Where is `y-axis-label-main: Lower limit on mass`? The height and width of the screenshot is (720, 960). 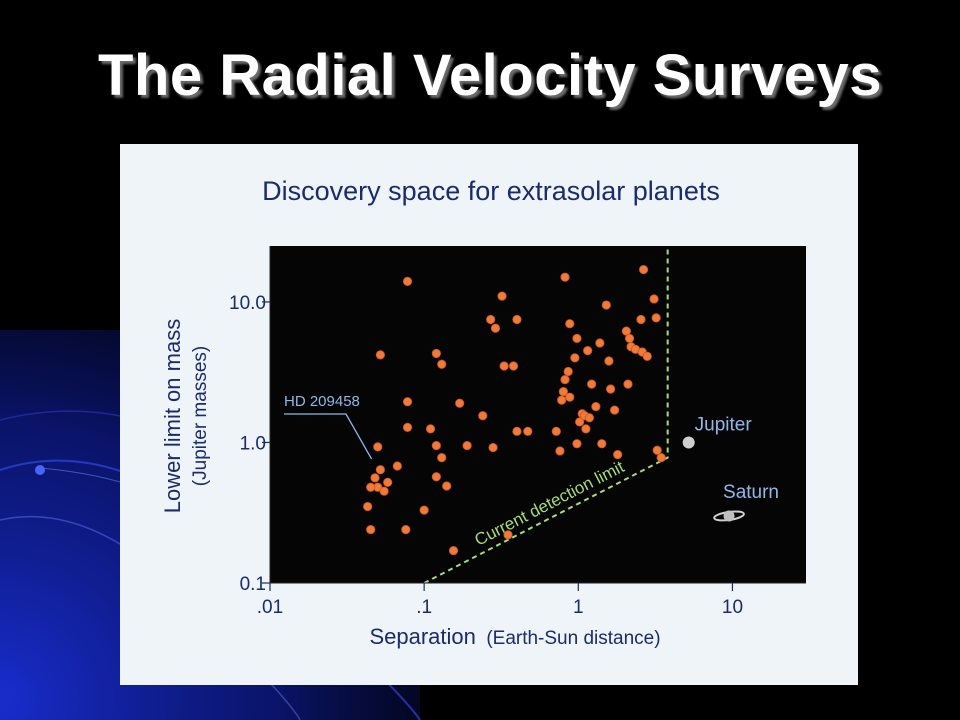
y-axis-label-main: Lower limit on mass is located at coordinates (172, 416).